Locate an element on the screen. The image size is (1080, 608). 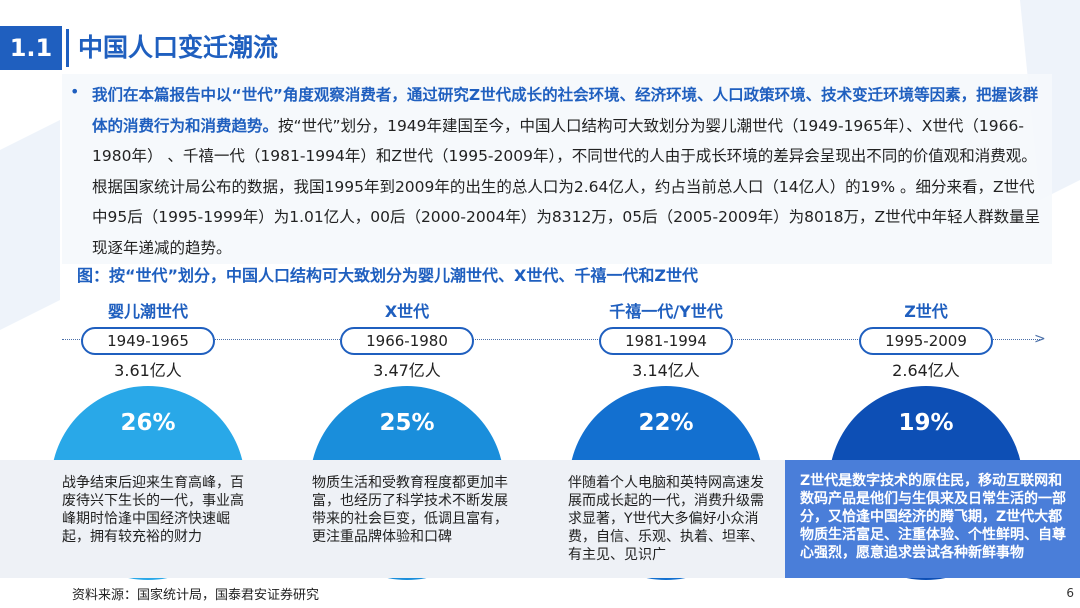
figure-caption: 图：按“世代”划分，中国人口结构可大致划分为婴儿潮世代、X世代、千禧一代和Z世代 is located at coordinates (387, 275).